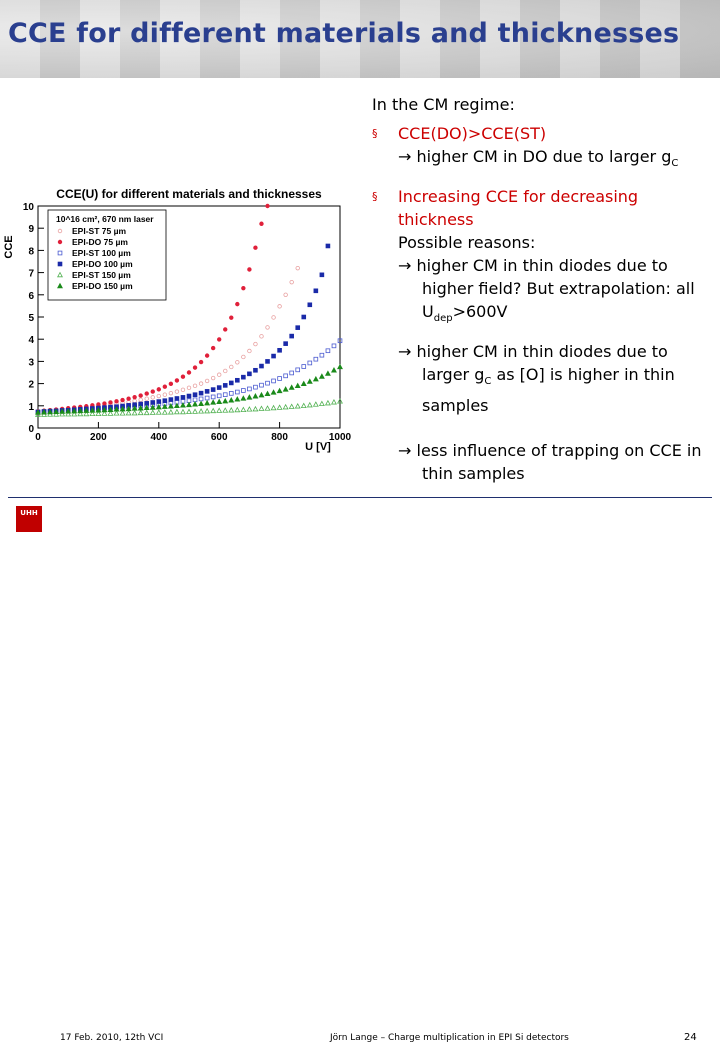 Image resolution: width=720 pixels, height=1043 pixels. Describe the element at coordinates (31, 318) in the screenshot. I see `y-tick-label: 5` at that location.